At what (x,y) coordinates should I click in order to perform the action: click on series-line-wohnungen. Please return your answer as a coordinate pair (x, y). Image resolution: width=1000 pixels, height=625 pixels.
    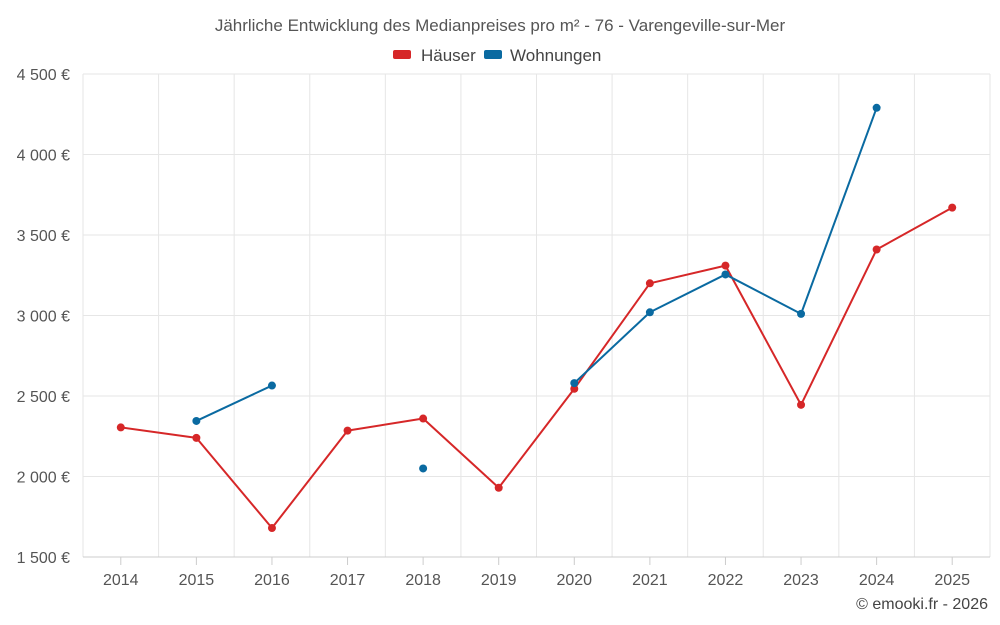
    Looking at the image, I should click on (234, 403).